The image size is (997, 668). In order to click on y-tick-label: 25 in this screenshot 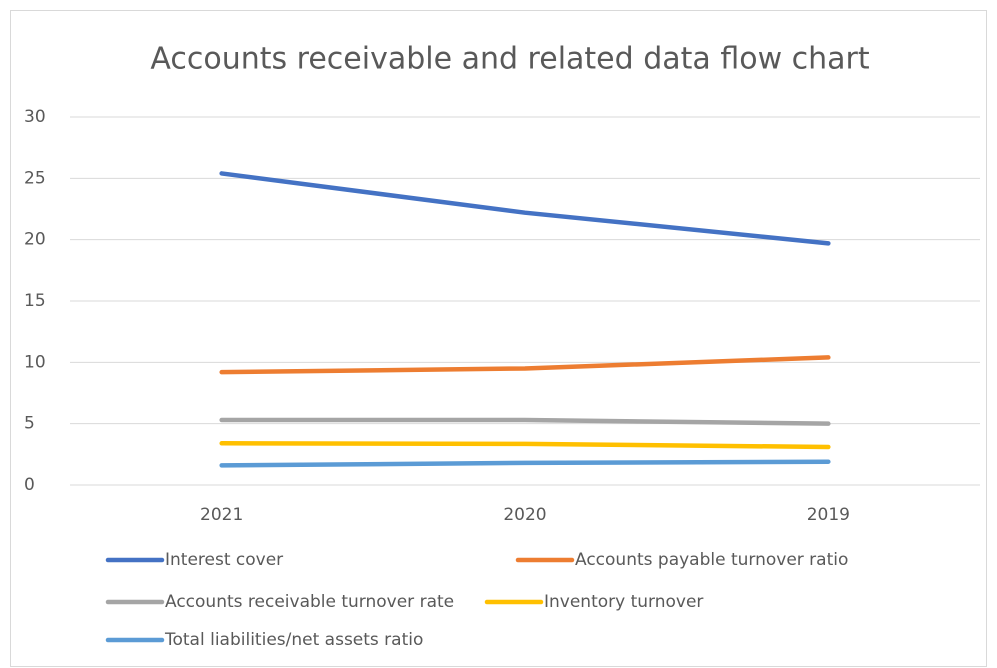, I will do `click(35, 178)`.